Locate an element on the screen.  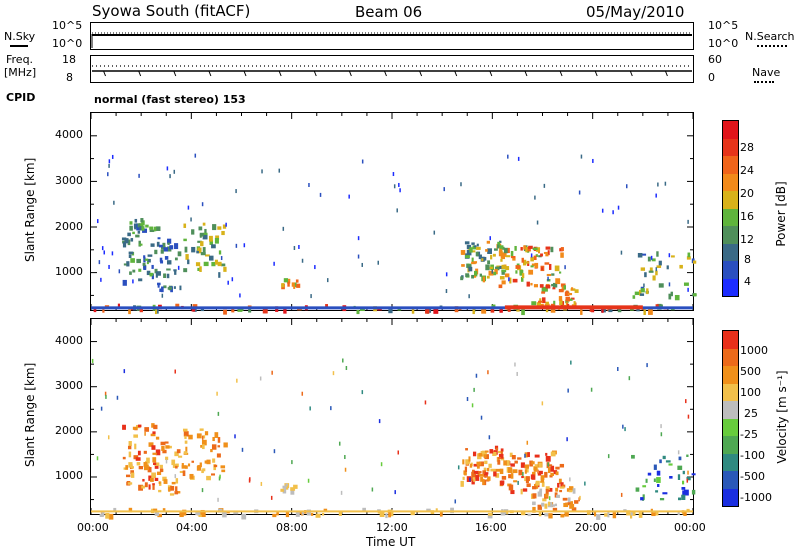
xtick-0: 00:00 is located at coordinates (93, 527).